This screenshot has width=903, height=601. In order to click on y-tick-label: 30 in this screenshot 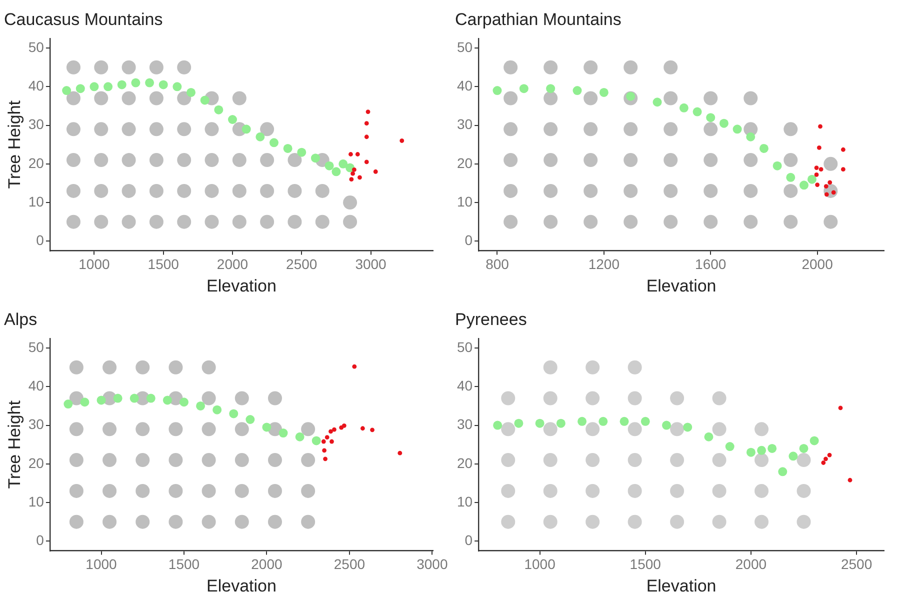, I will do `click(36, 124)`.